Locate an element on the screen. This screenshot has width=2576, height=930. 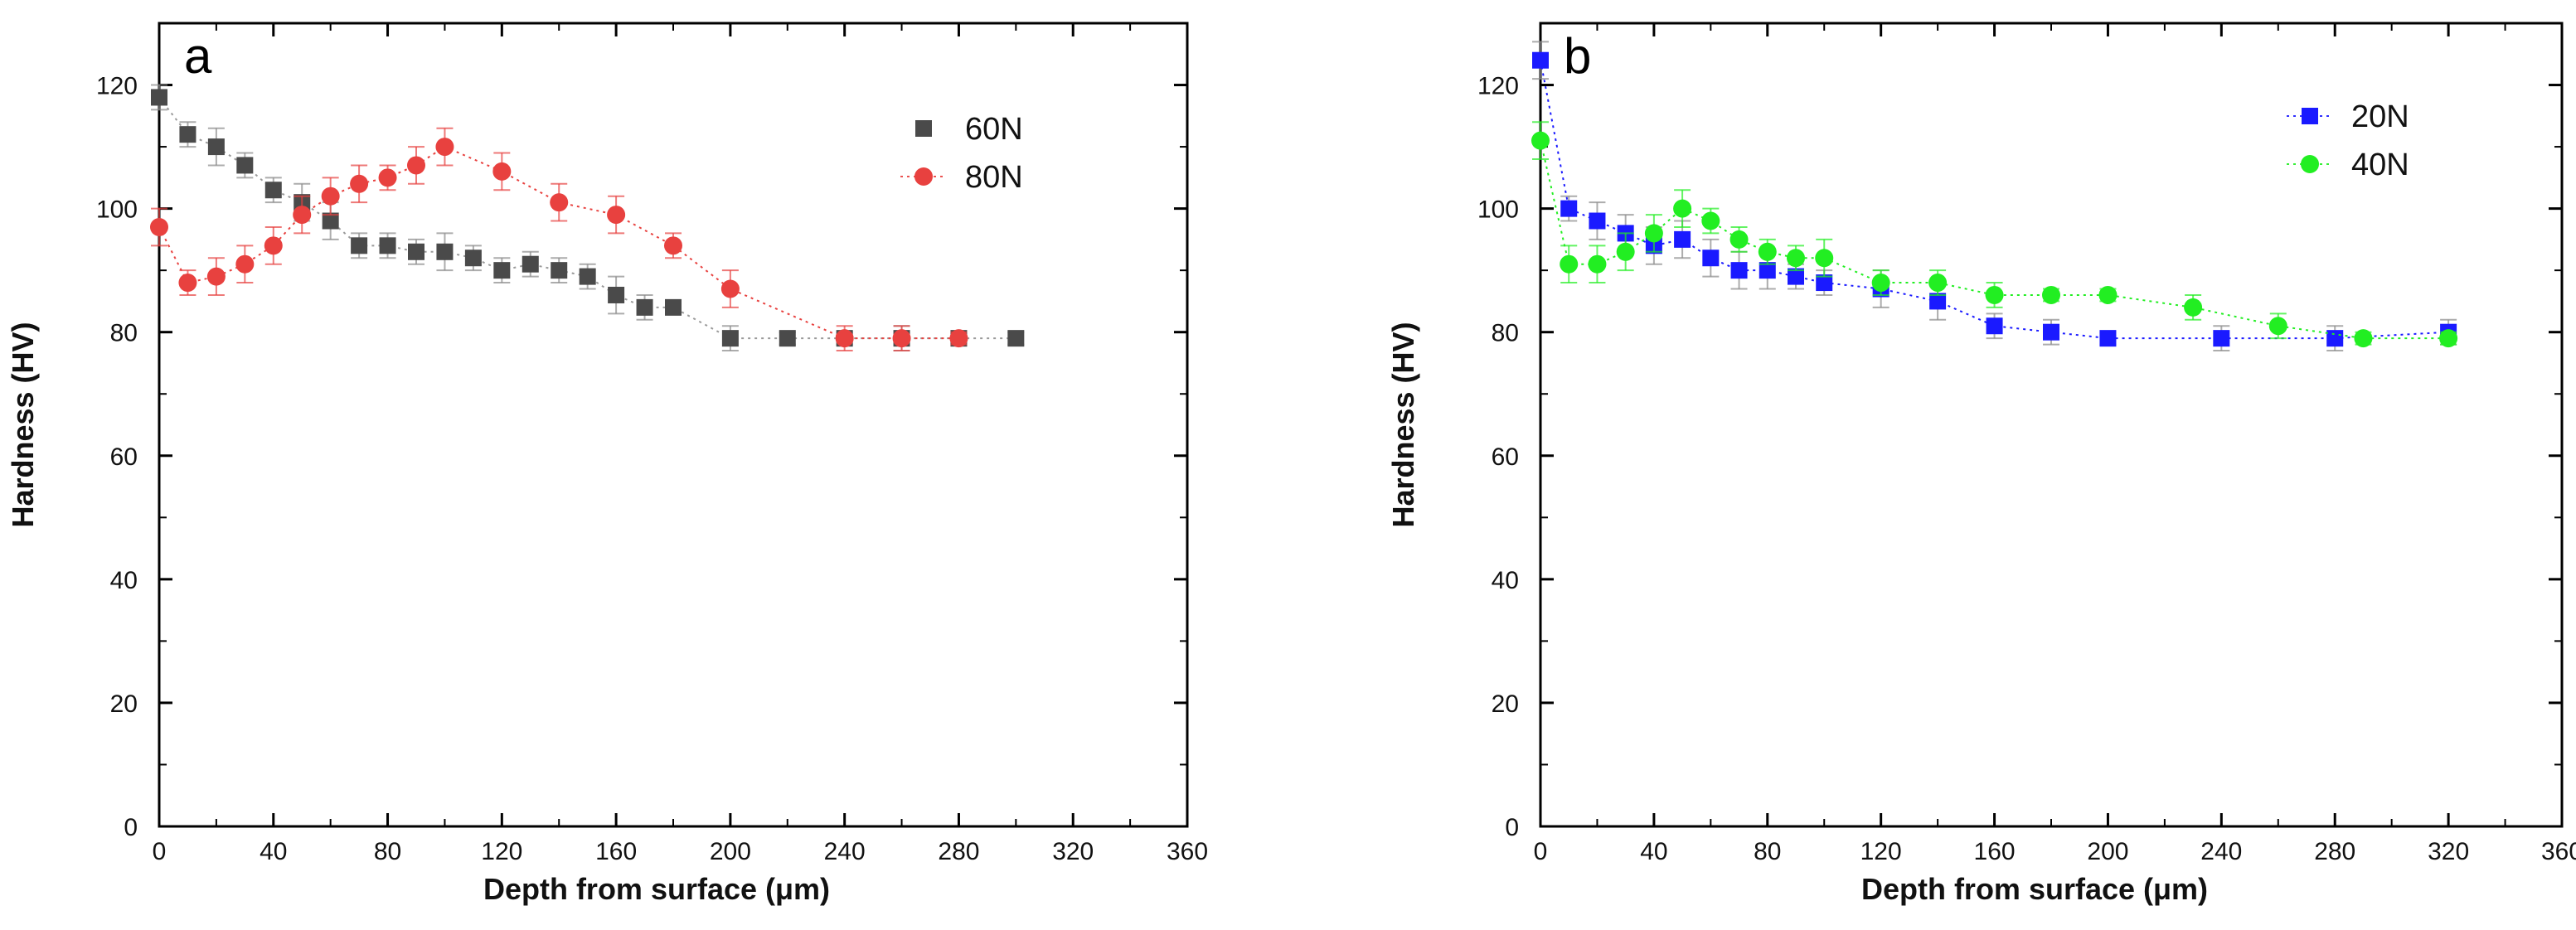
series-80N is located at coordinates (559, 239).